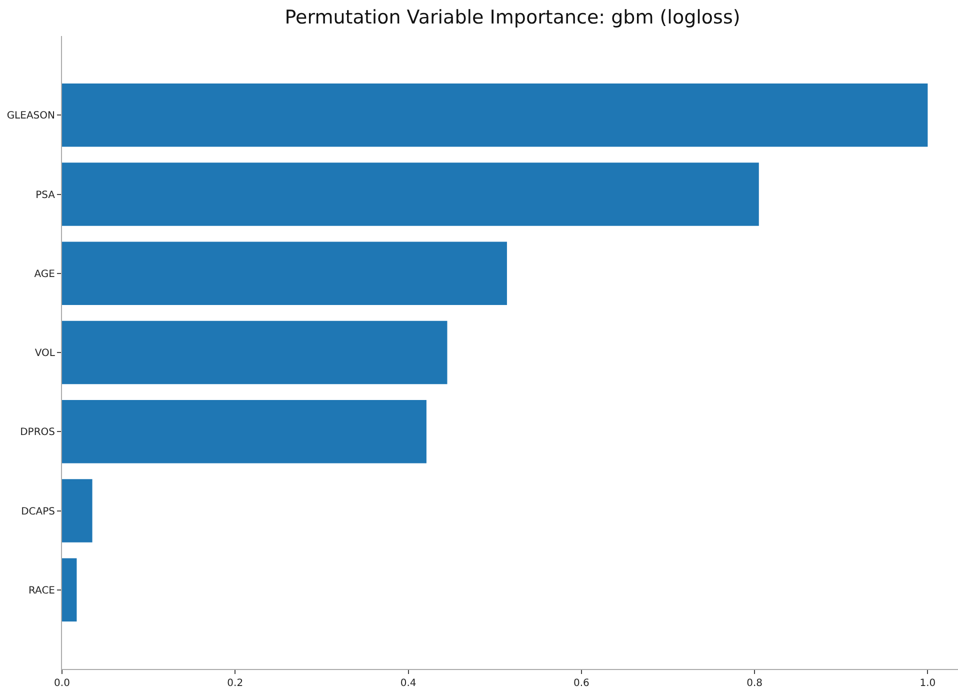  I want to click on y-tick-label: GLEASON, so click(30, 116).